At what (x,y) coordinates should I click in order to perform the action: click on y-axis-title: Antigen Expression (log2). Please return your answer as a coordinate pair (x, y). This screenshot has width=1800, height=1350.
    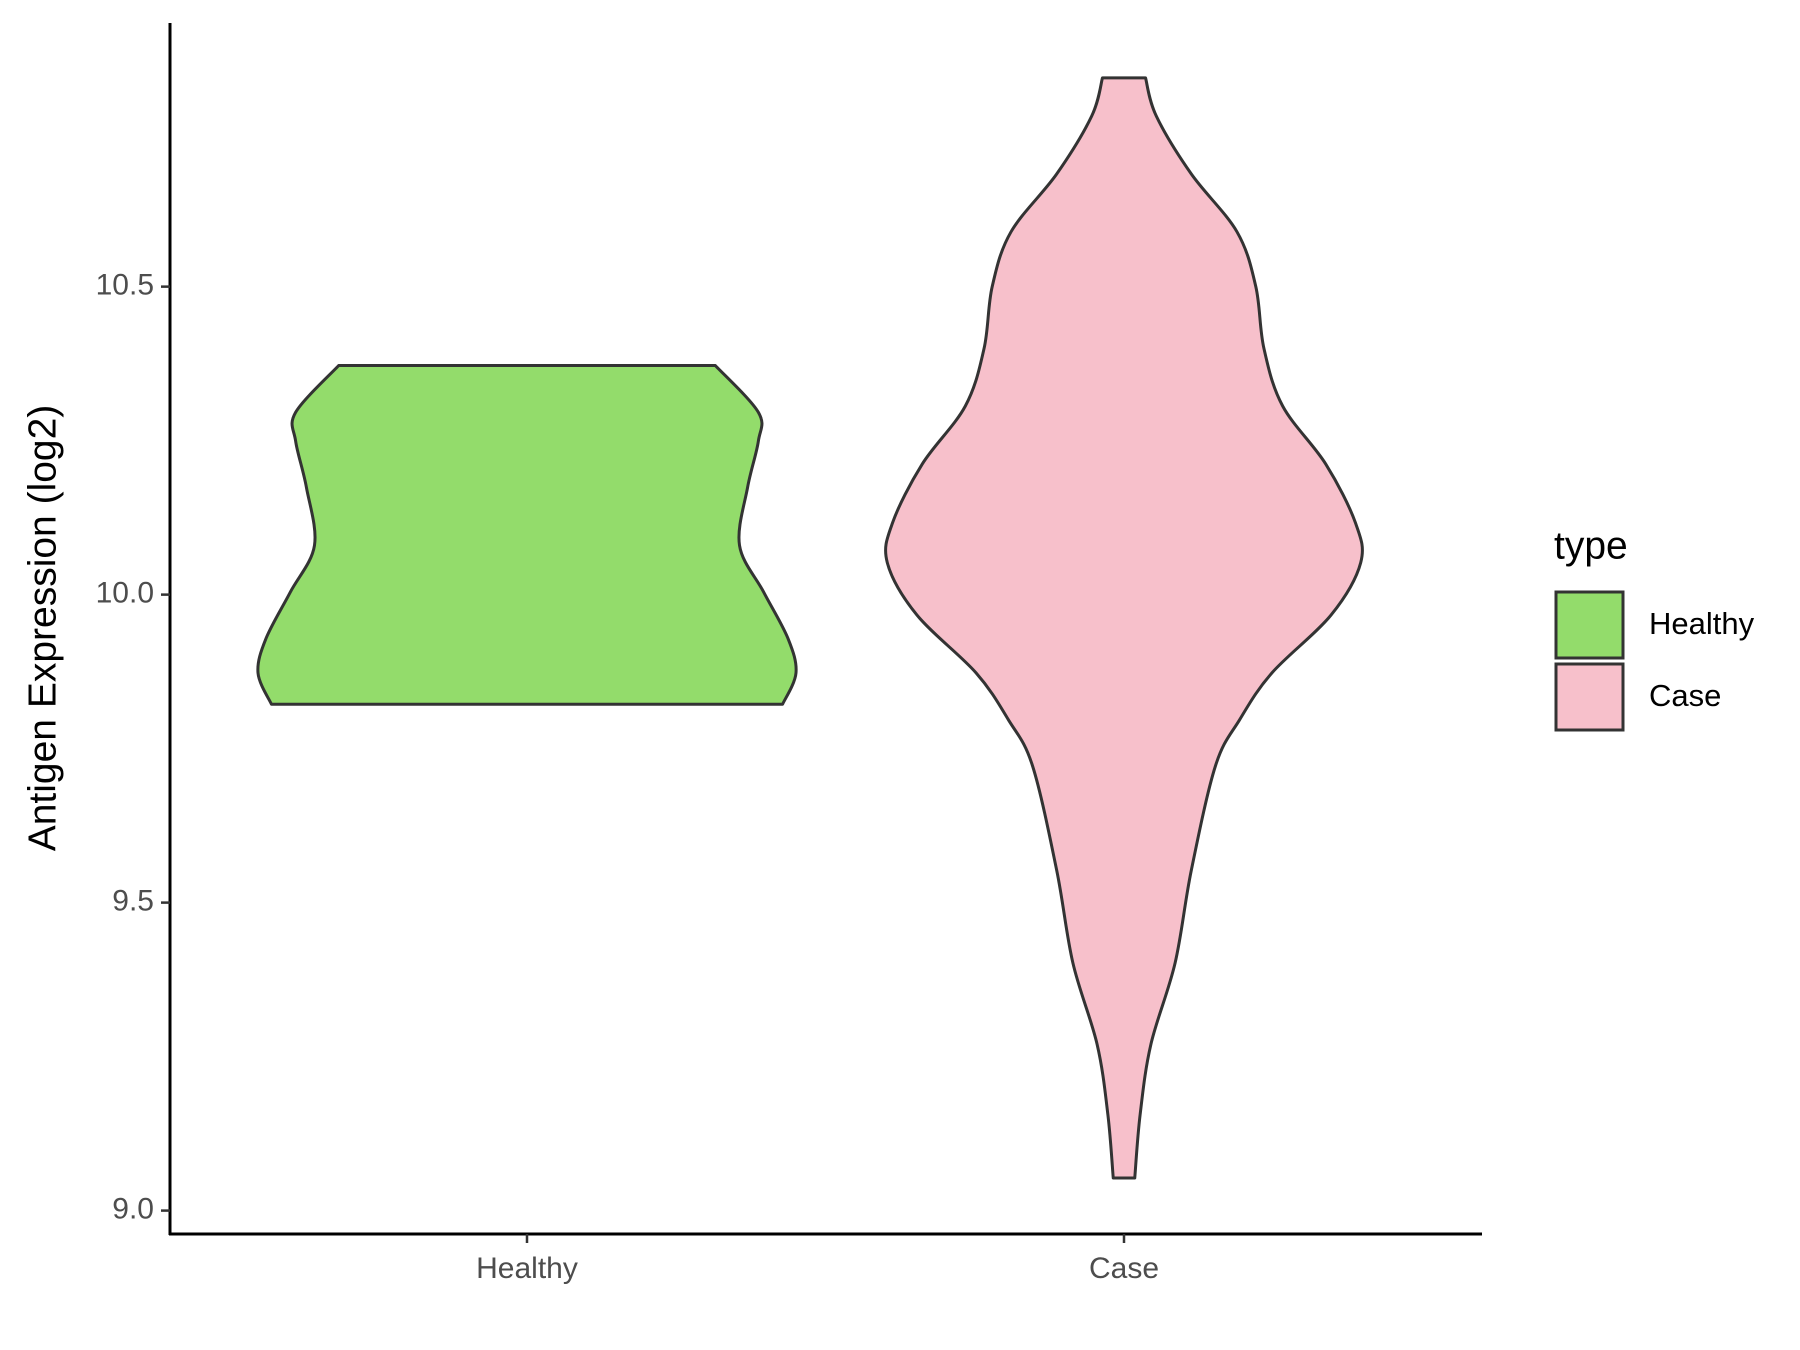
    Looking at the image, I should click on (42, 628).